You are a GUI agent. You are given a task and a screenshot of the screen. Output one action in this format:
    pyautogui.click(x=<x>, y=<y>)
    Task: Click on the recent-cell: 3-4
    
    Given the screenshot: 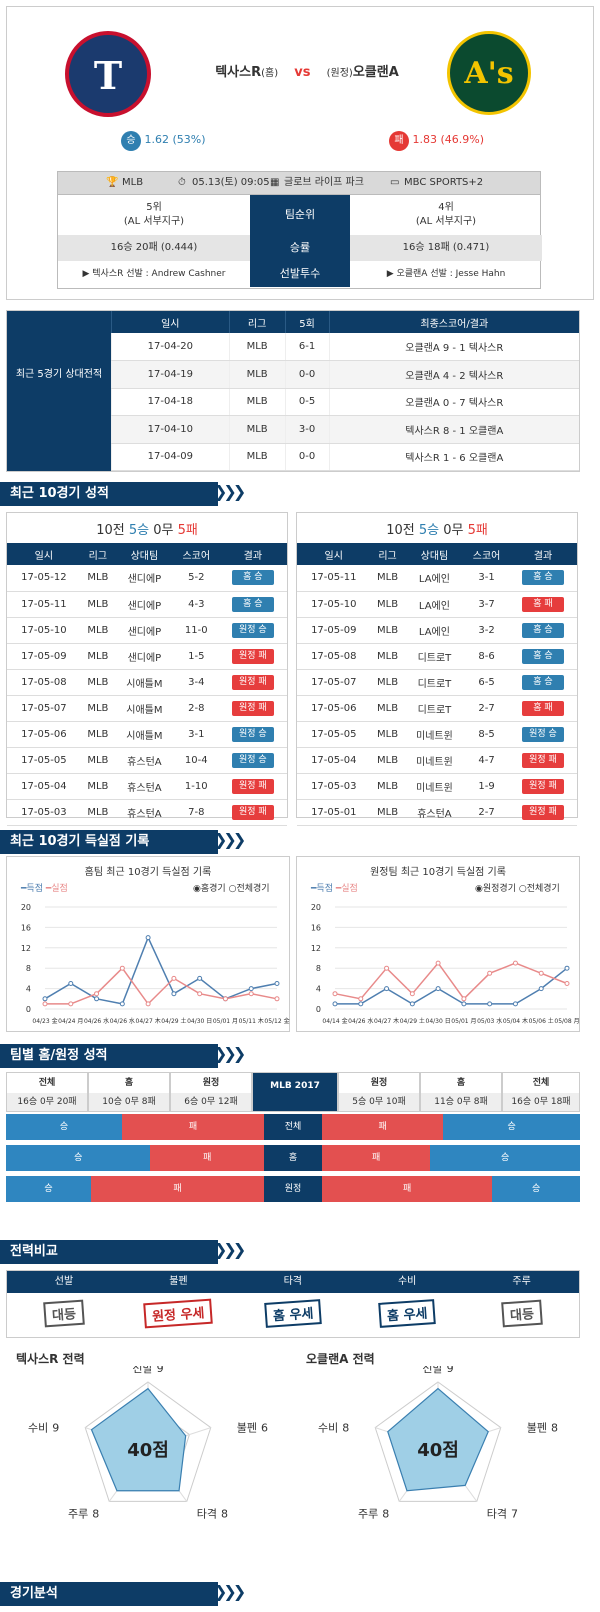 What is the action you would take?
    pyautogui.click(x=196, y=682)
    